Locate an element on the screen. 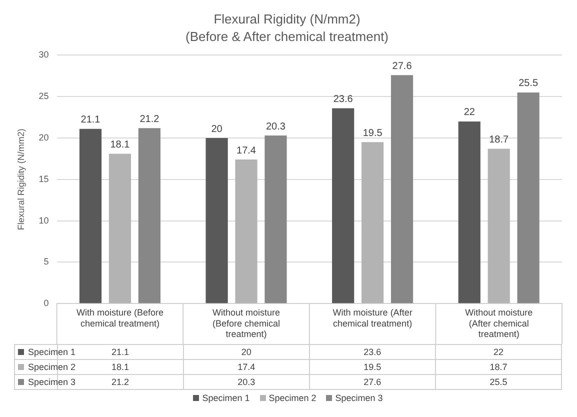 This screenshot has width=577, height=417. chart-title: Flexural Rigidity (N/mm2) is located at coordinates (287, 18).